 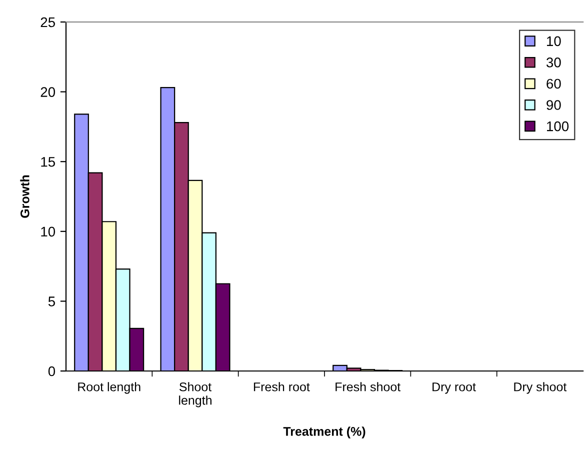 What do you see at coordinates (195, 395) in the screenshot?
I see `x-tick-label: Shoot length` at bounding box center [195, 395].